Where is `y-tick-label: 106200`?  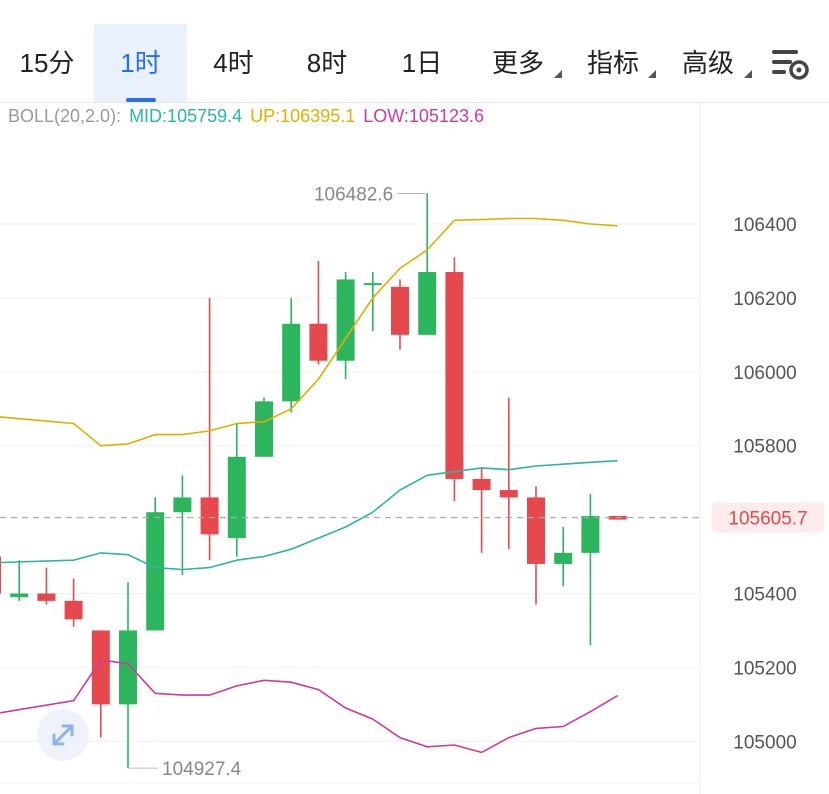
y-tick-label: 106200 is located at coordinates (764, 299).